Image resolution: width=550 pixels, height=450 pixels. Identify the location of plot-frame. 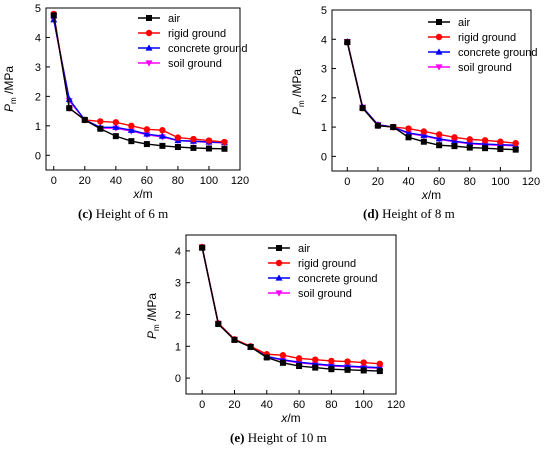
(431, 90).